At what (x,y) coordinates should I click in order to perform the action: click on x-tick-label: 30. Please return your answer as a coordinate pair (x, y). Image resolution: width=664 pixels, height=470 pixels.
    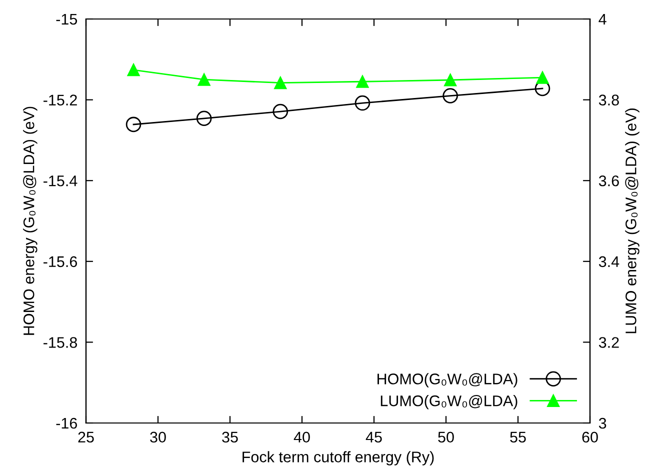
    Looking at the image, I should click on (158, 437).